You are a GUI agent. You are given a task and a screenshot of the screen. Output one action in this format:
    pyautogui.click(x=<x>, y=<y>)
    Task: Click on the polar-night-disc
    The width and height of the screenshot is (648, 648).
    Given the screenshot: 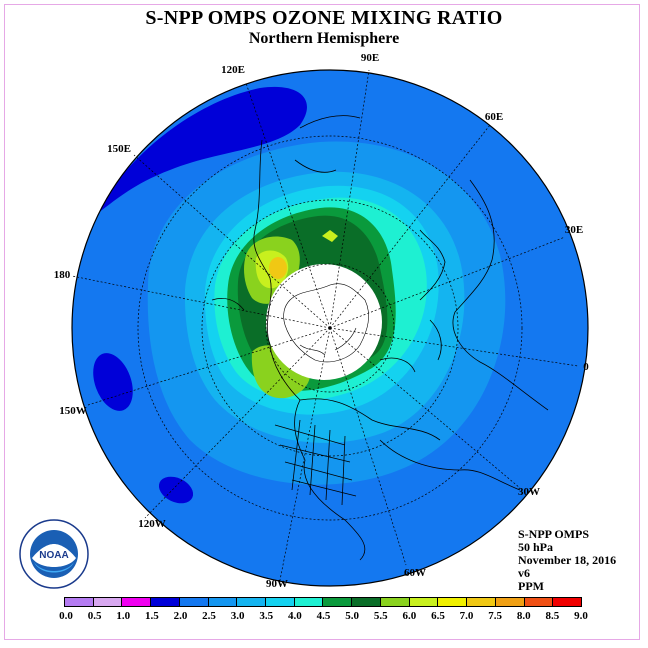 What is the action you would take?
    pyautogui.click(x=324, y=322)
    